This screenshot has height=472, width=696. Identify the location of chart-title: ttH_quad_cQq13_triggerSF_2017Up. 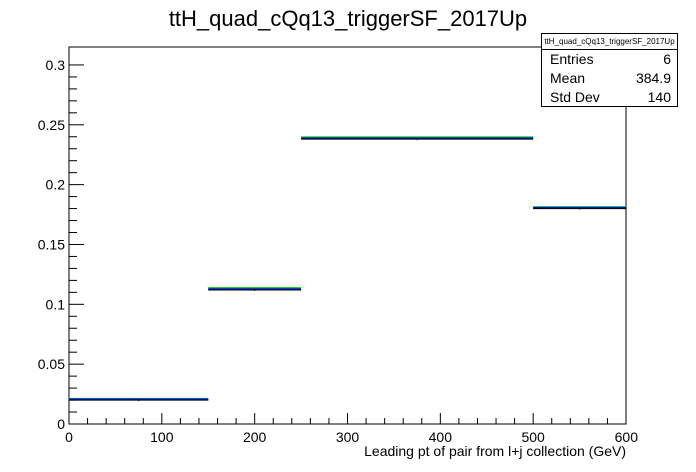
(348, 18).